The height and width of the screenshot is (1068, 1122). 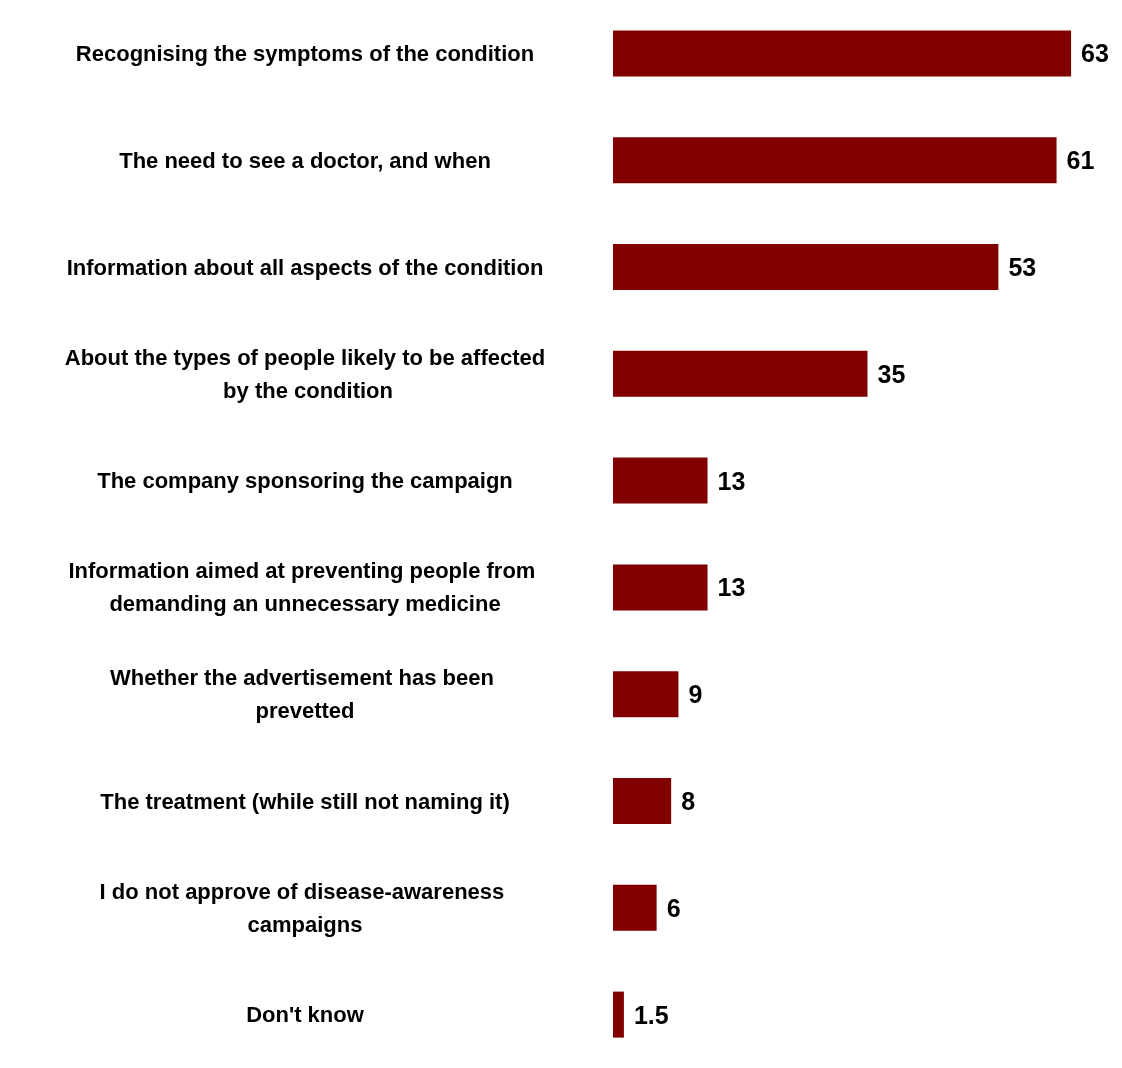 What do you see at coordinates (305, 694) in the screenshot?
I see `y-tick-label: Whether the advertisement has been prevetted` at bounding box center [305, 694].